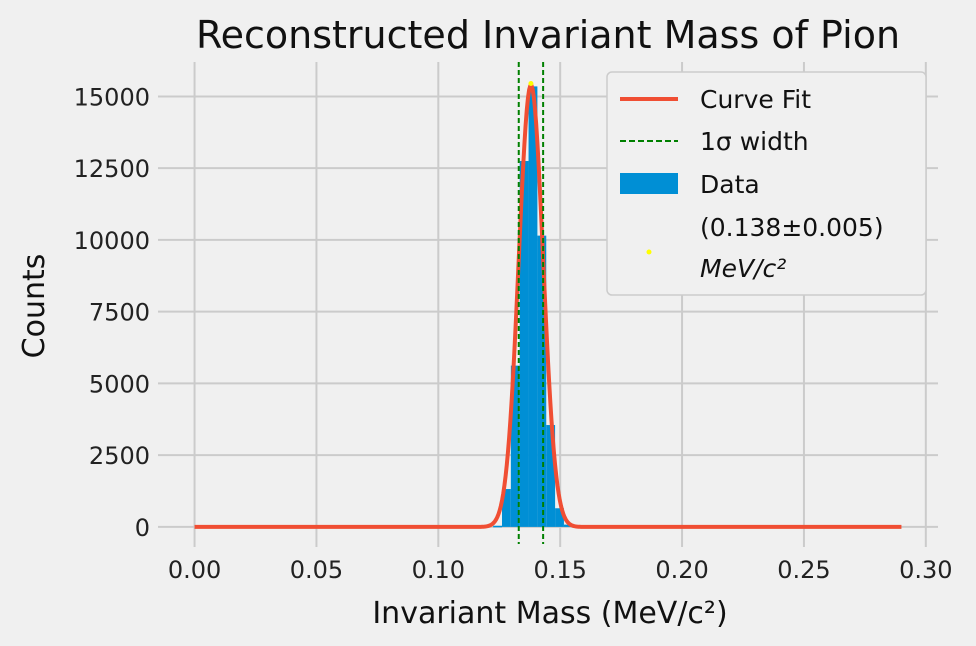  I want to click on legend-peak-label-line1: (0.138±0.005), so click(792, 227).